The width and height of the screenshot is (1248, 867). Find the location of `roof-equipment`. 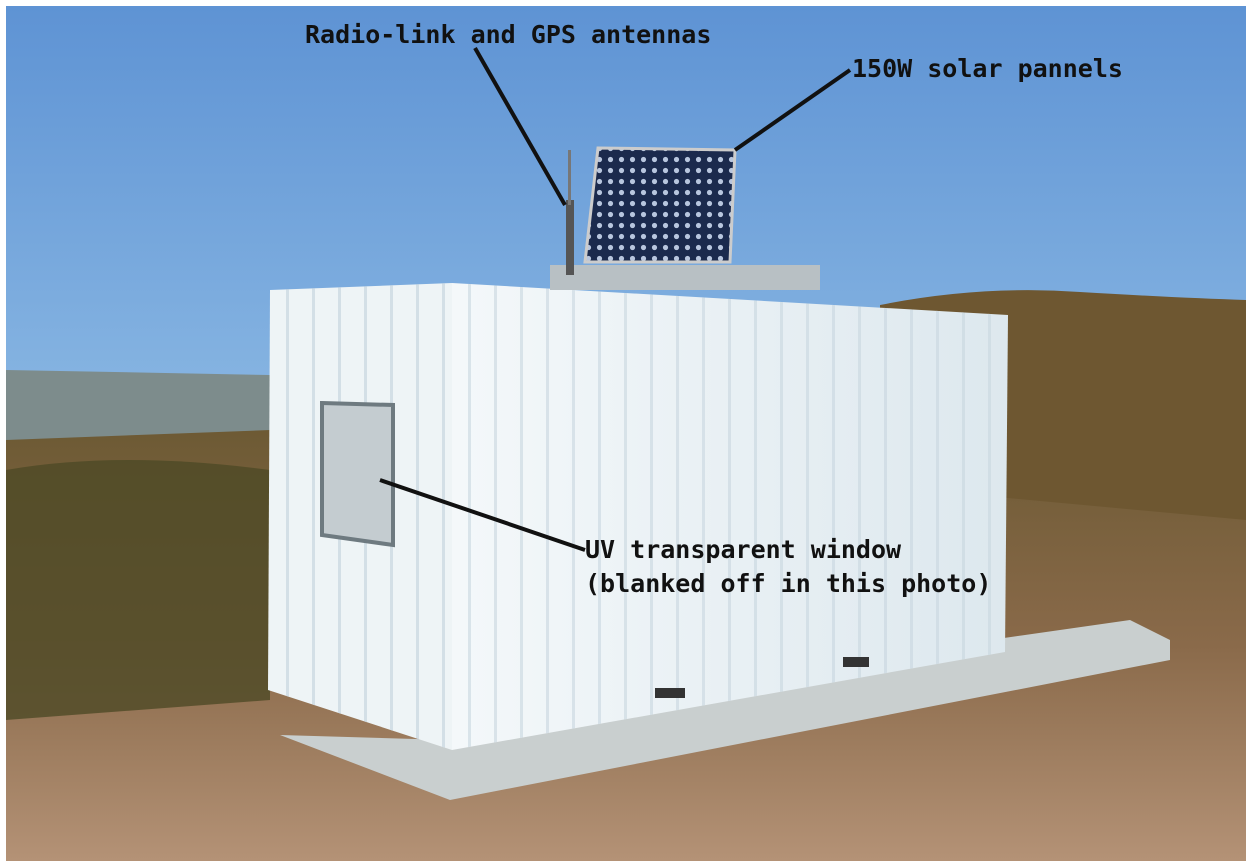

roof-equipment is located at coordinates (685, 277).